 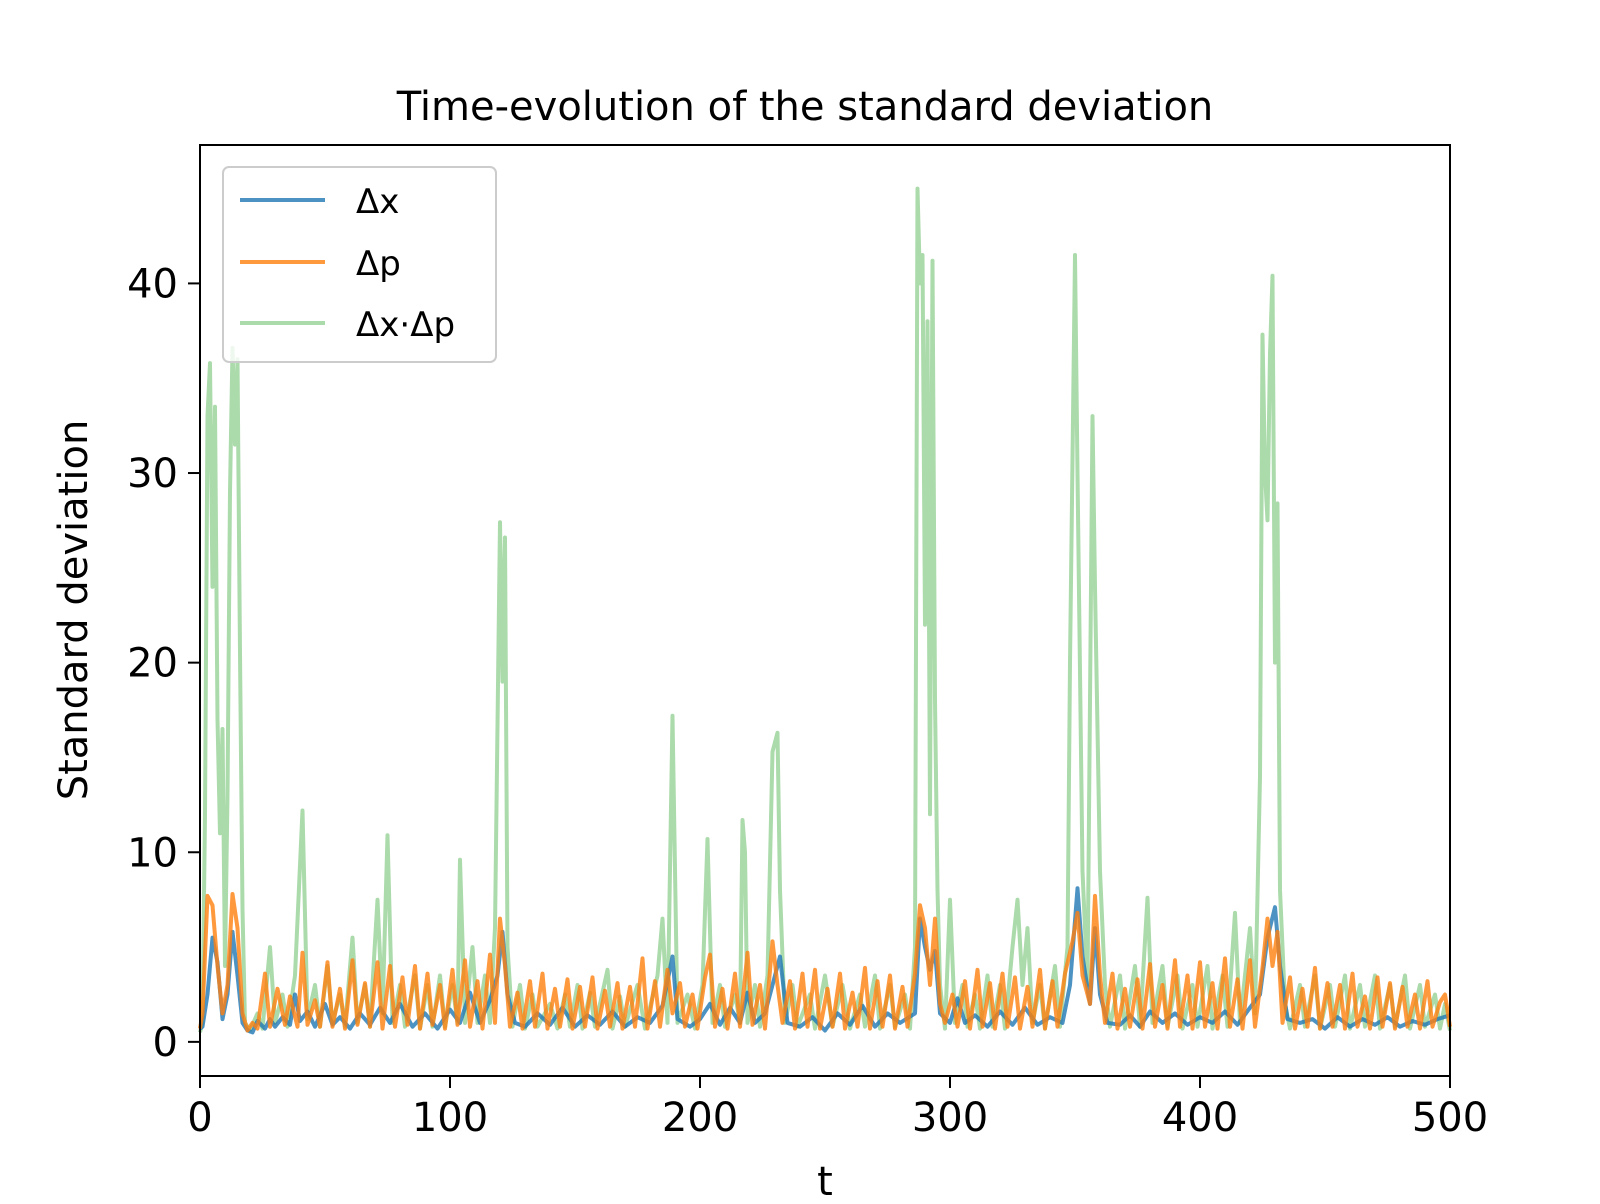 I want to click on x-tick-label: 200, so click(x=700, y=1118).